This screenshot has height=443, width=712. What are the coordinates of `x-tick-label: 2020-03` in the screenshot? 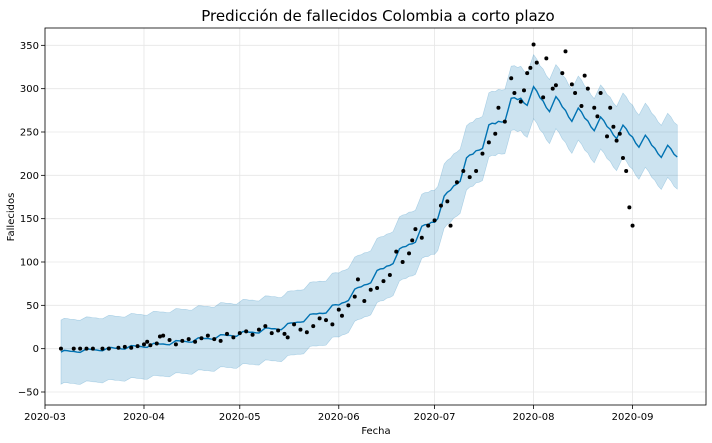 It's located at (45, 417).